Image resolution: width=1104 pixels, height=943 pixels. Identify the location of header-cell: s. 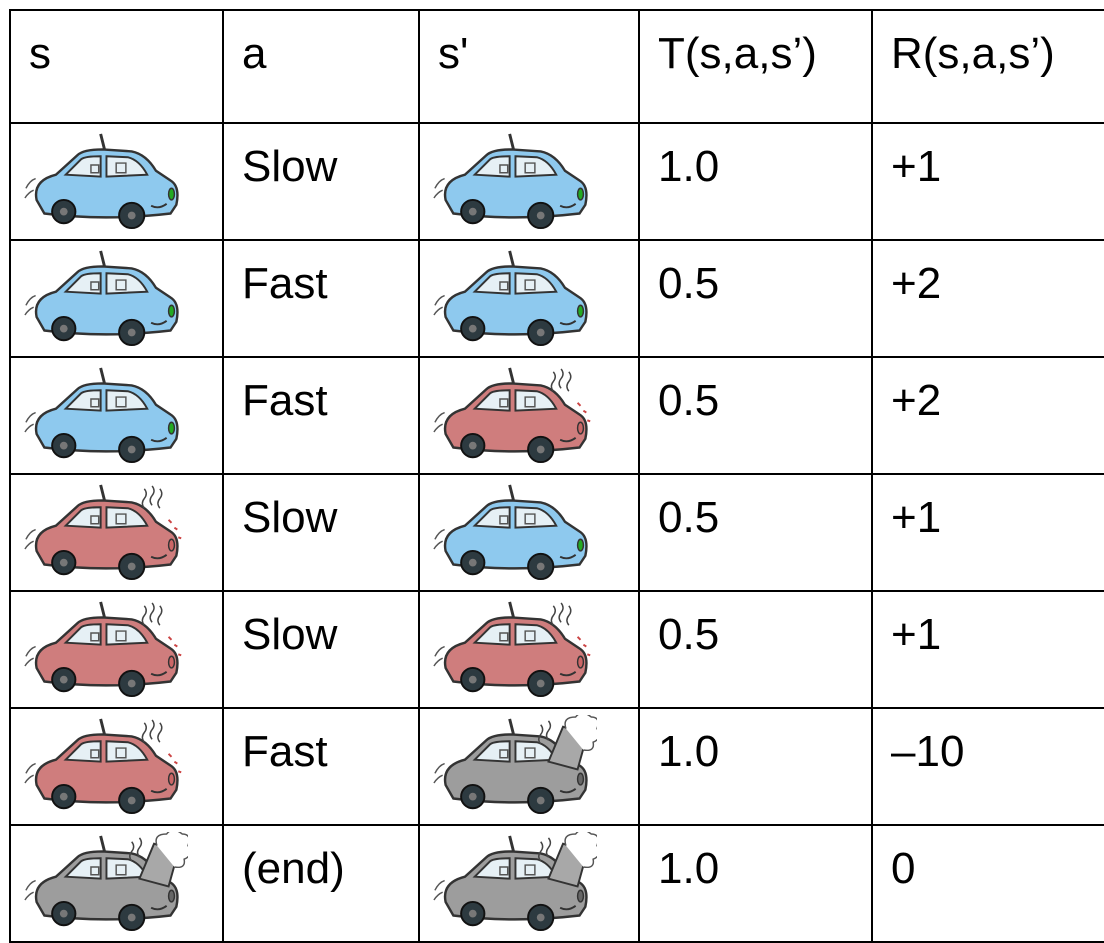
(116, 66).